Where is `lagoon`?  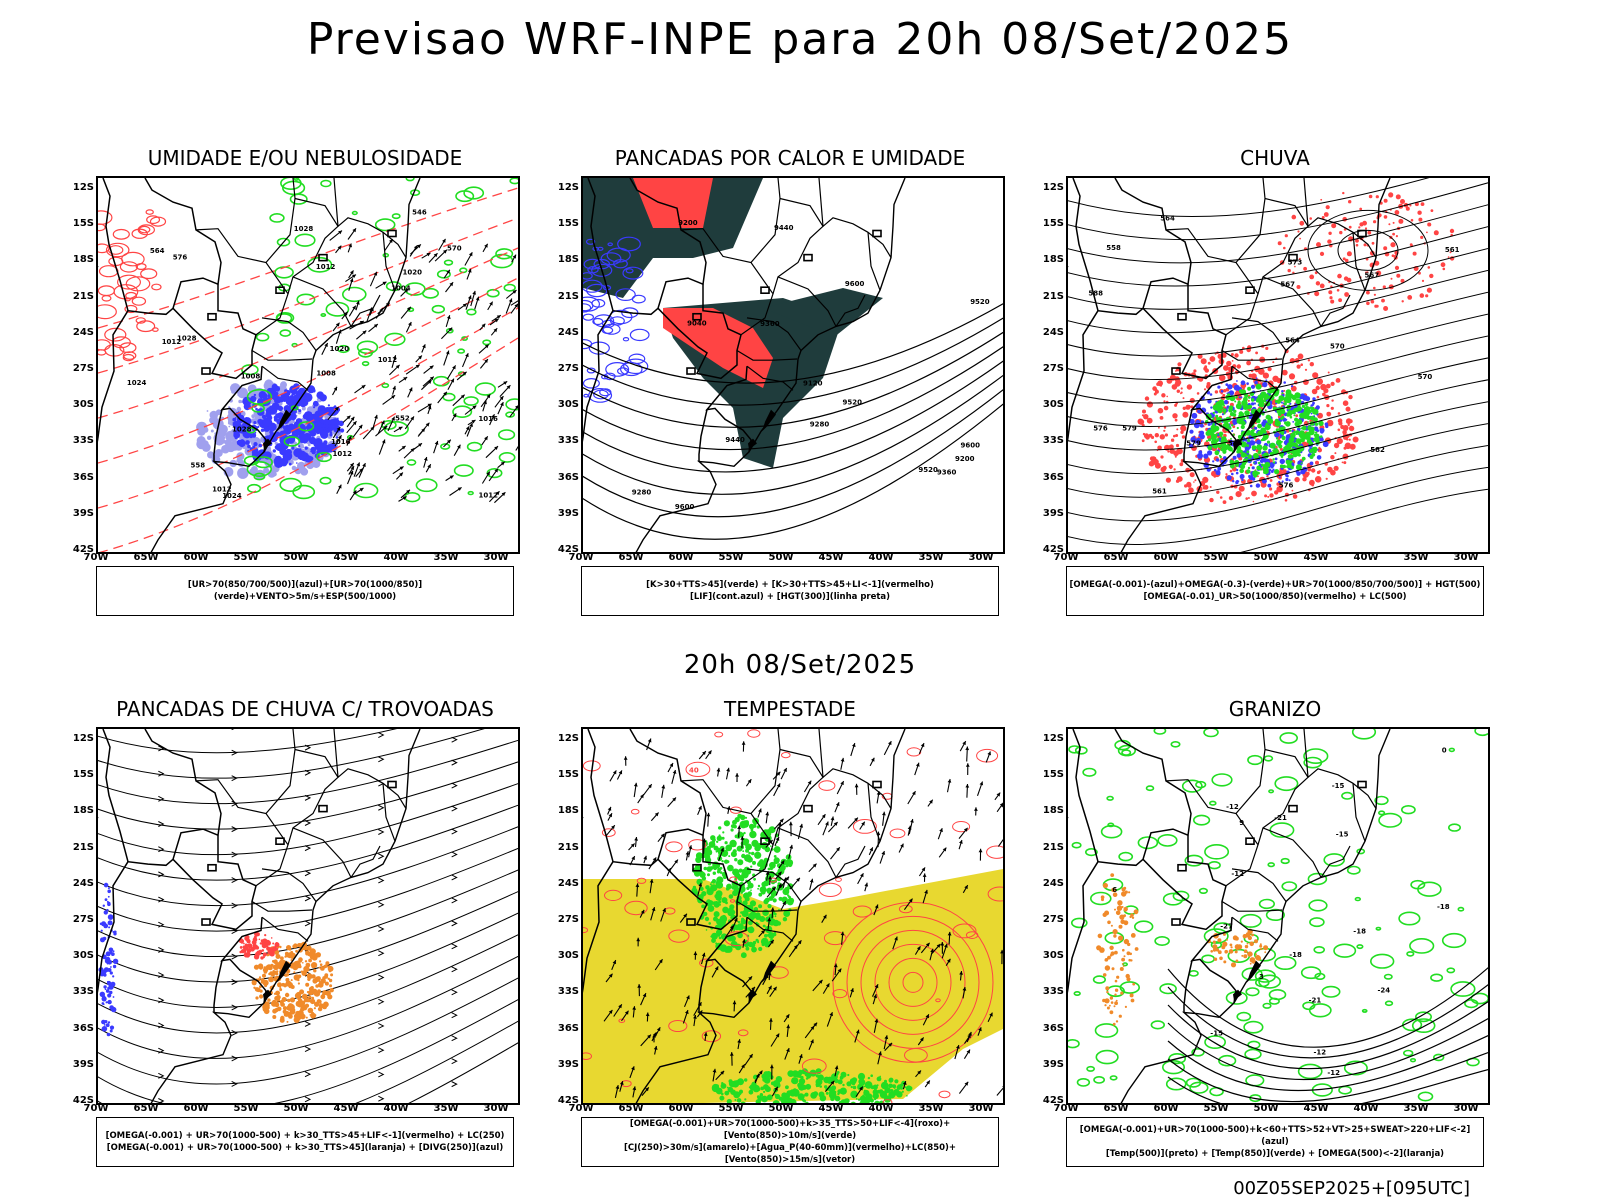 lagoon is located at coordinates (1237, 444).